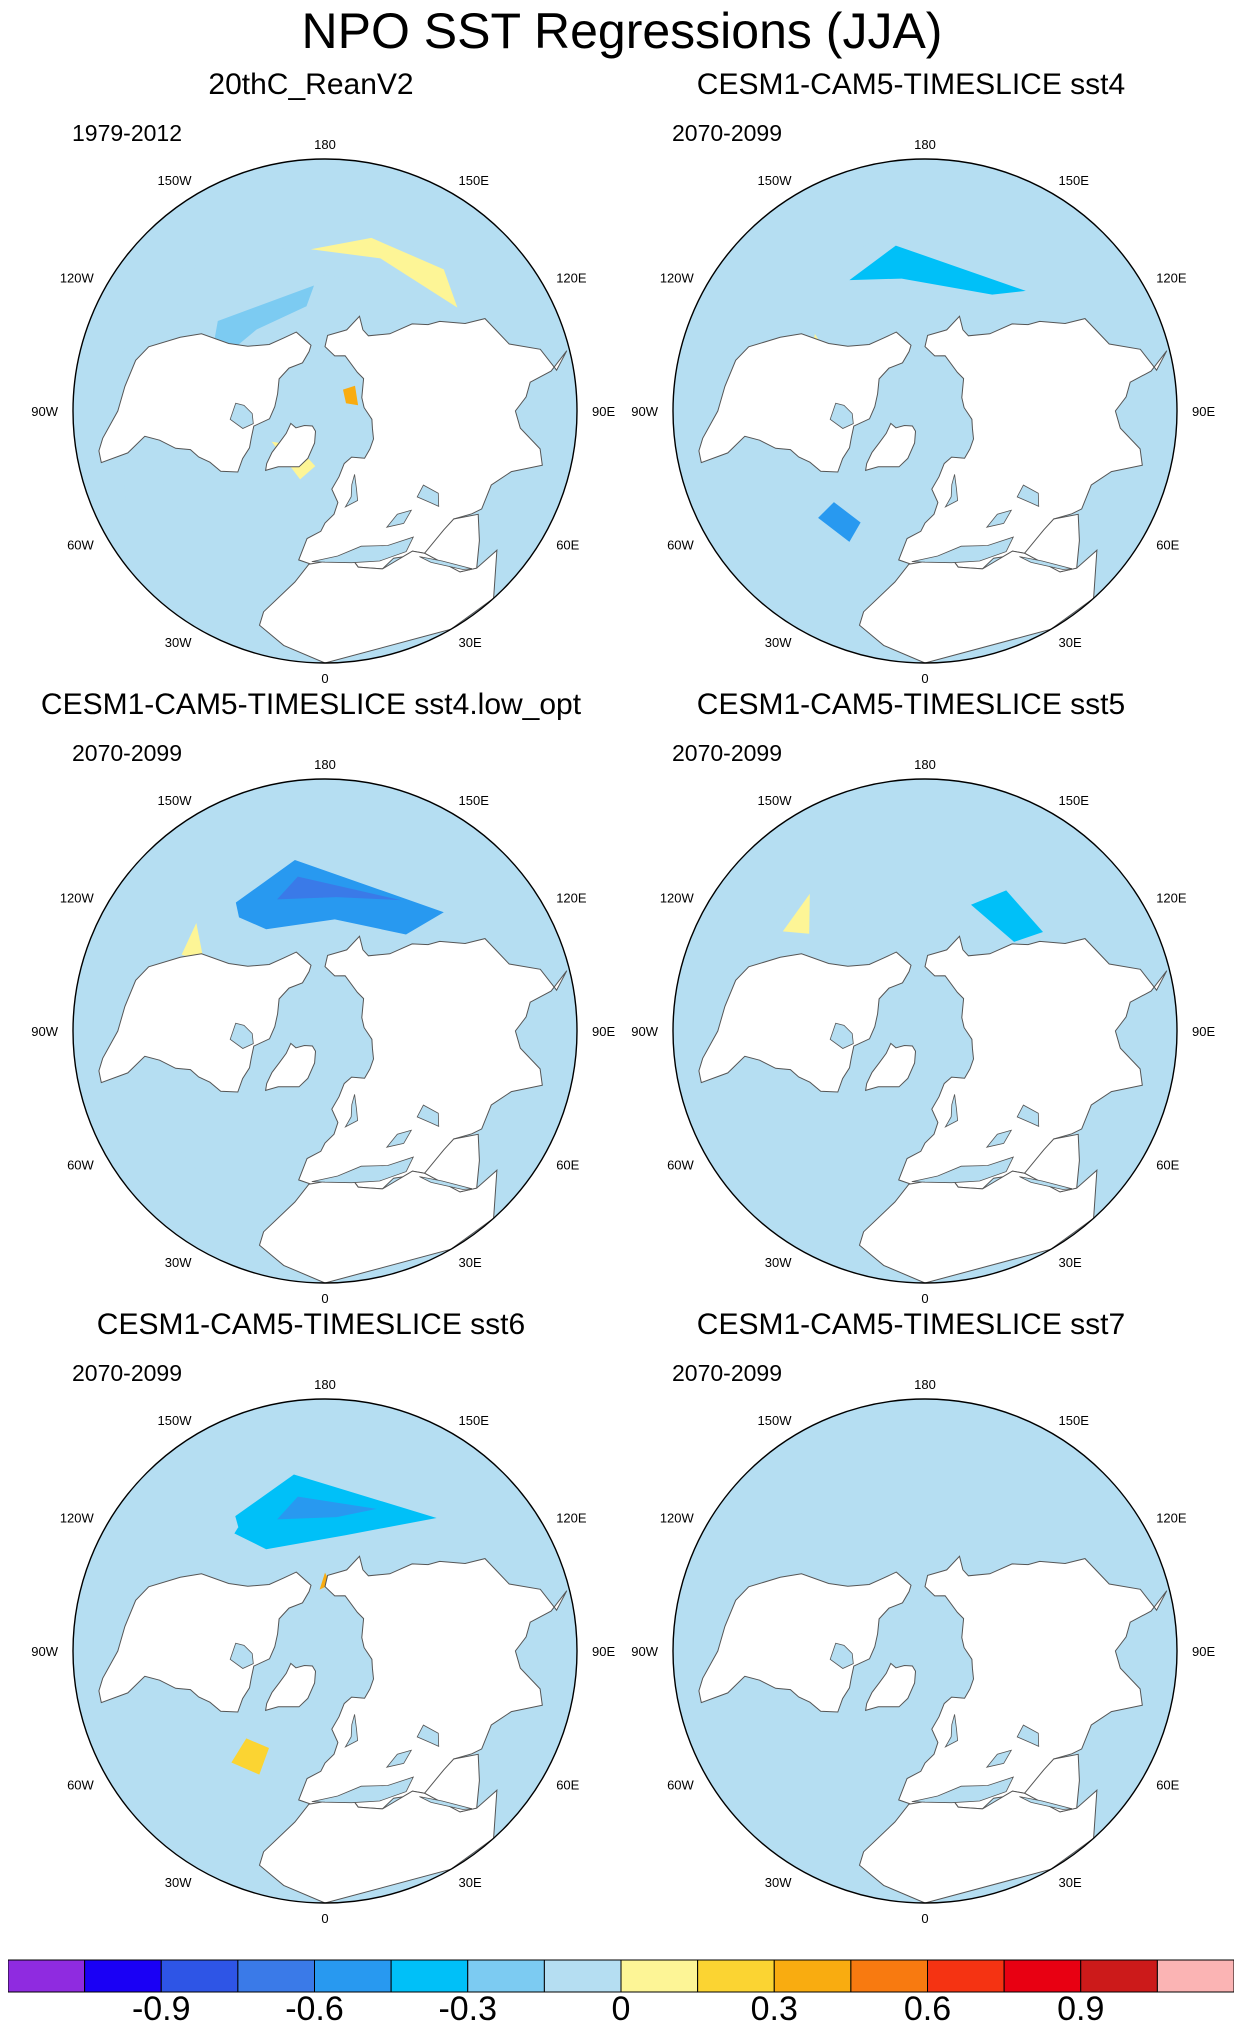  What do you see at coordinates (778, 1882) in the screenshot?
I see `lon-label: 30W` at bounding box center [778, 1882].